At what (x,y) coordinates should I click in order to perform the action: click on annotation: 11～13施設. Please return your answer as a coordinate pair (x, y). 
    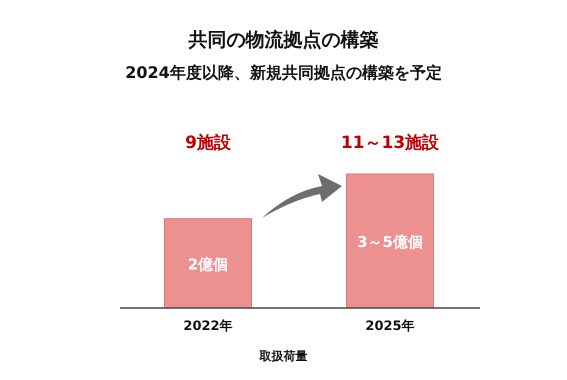
    Looking at the image, I should click on (390, 143).